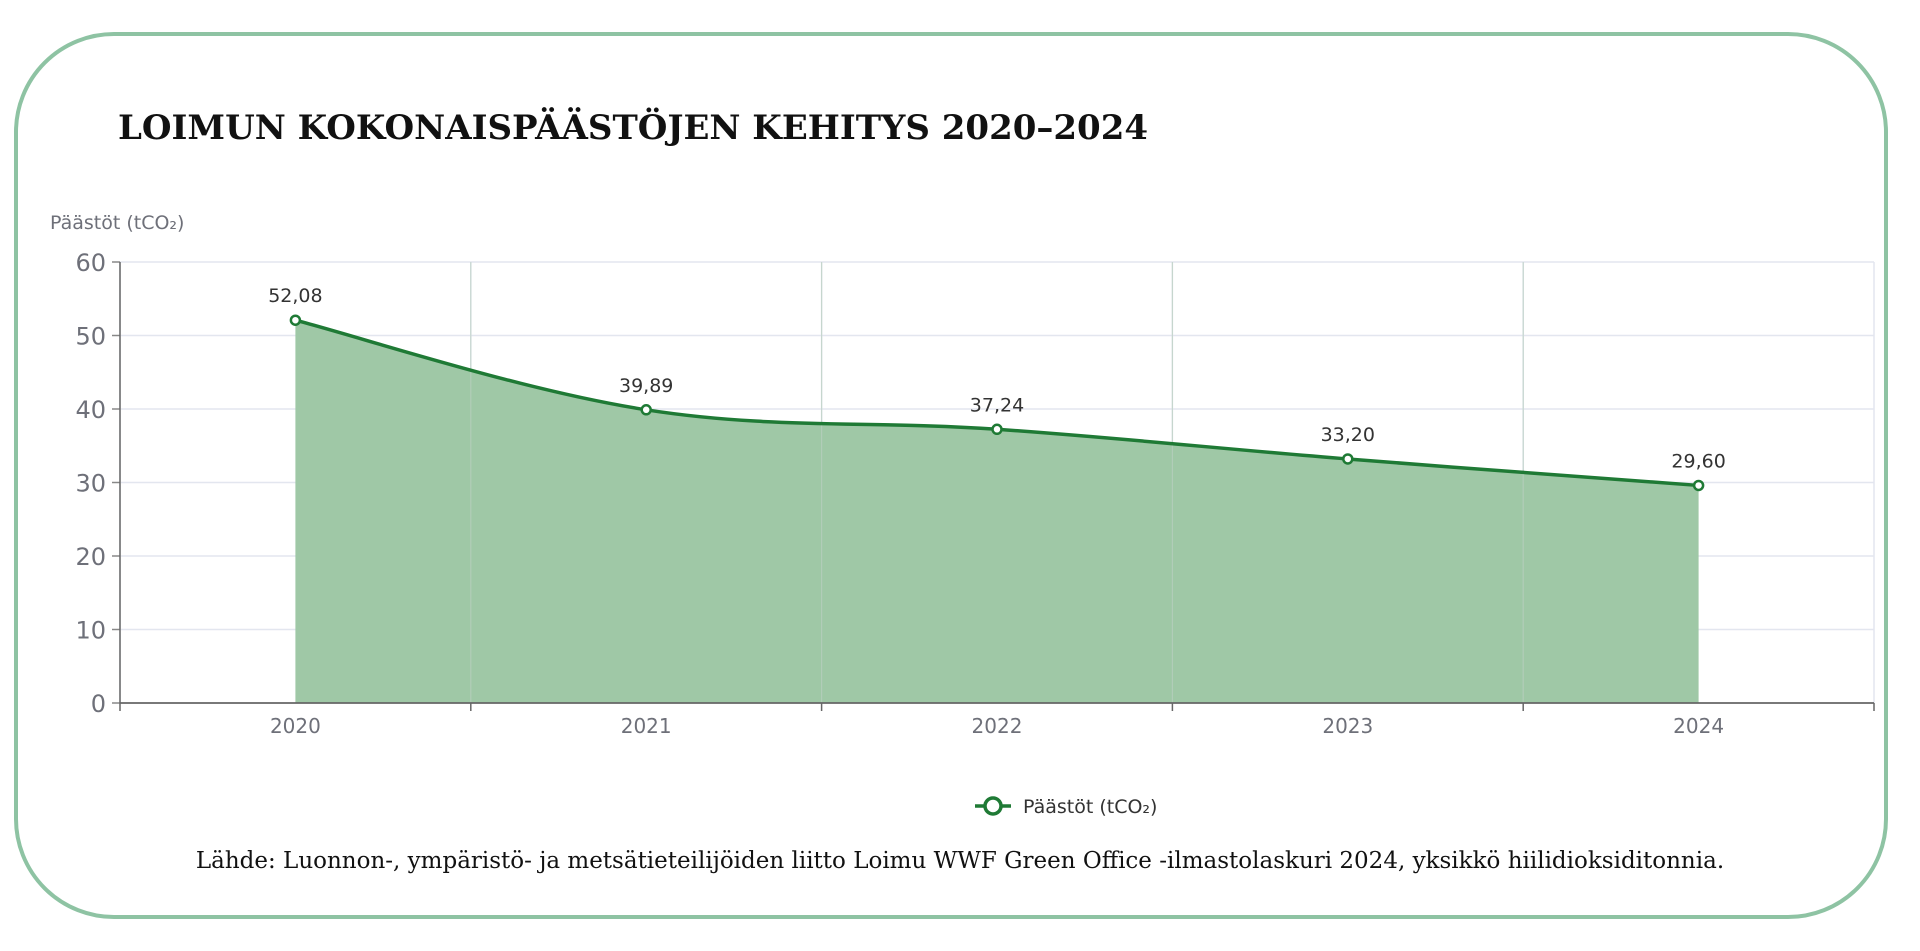  Describe the element at coordinates (997, 726) in the screenshot. I see `x-tick-label: 2022` at that location.